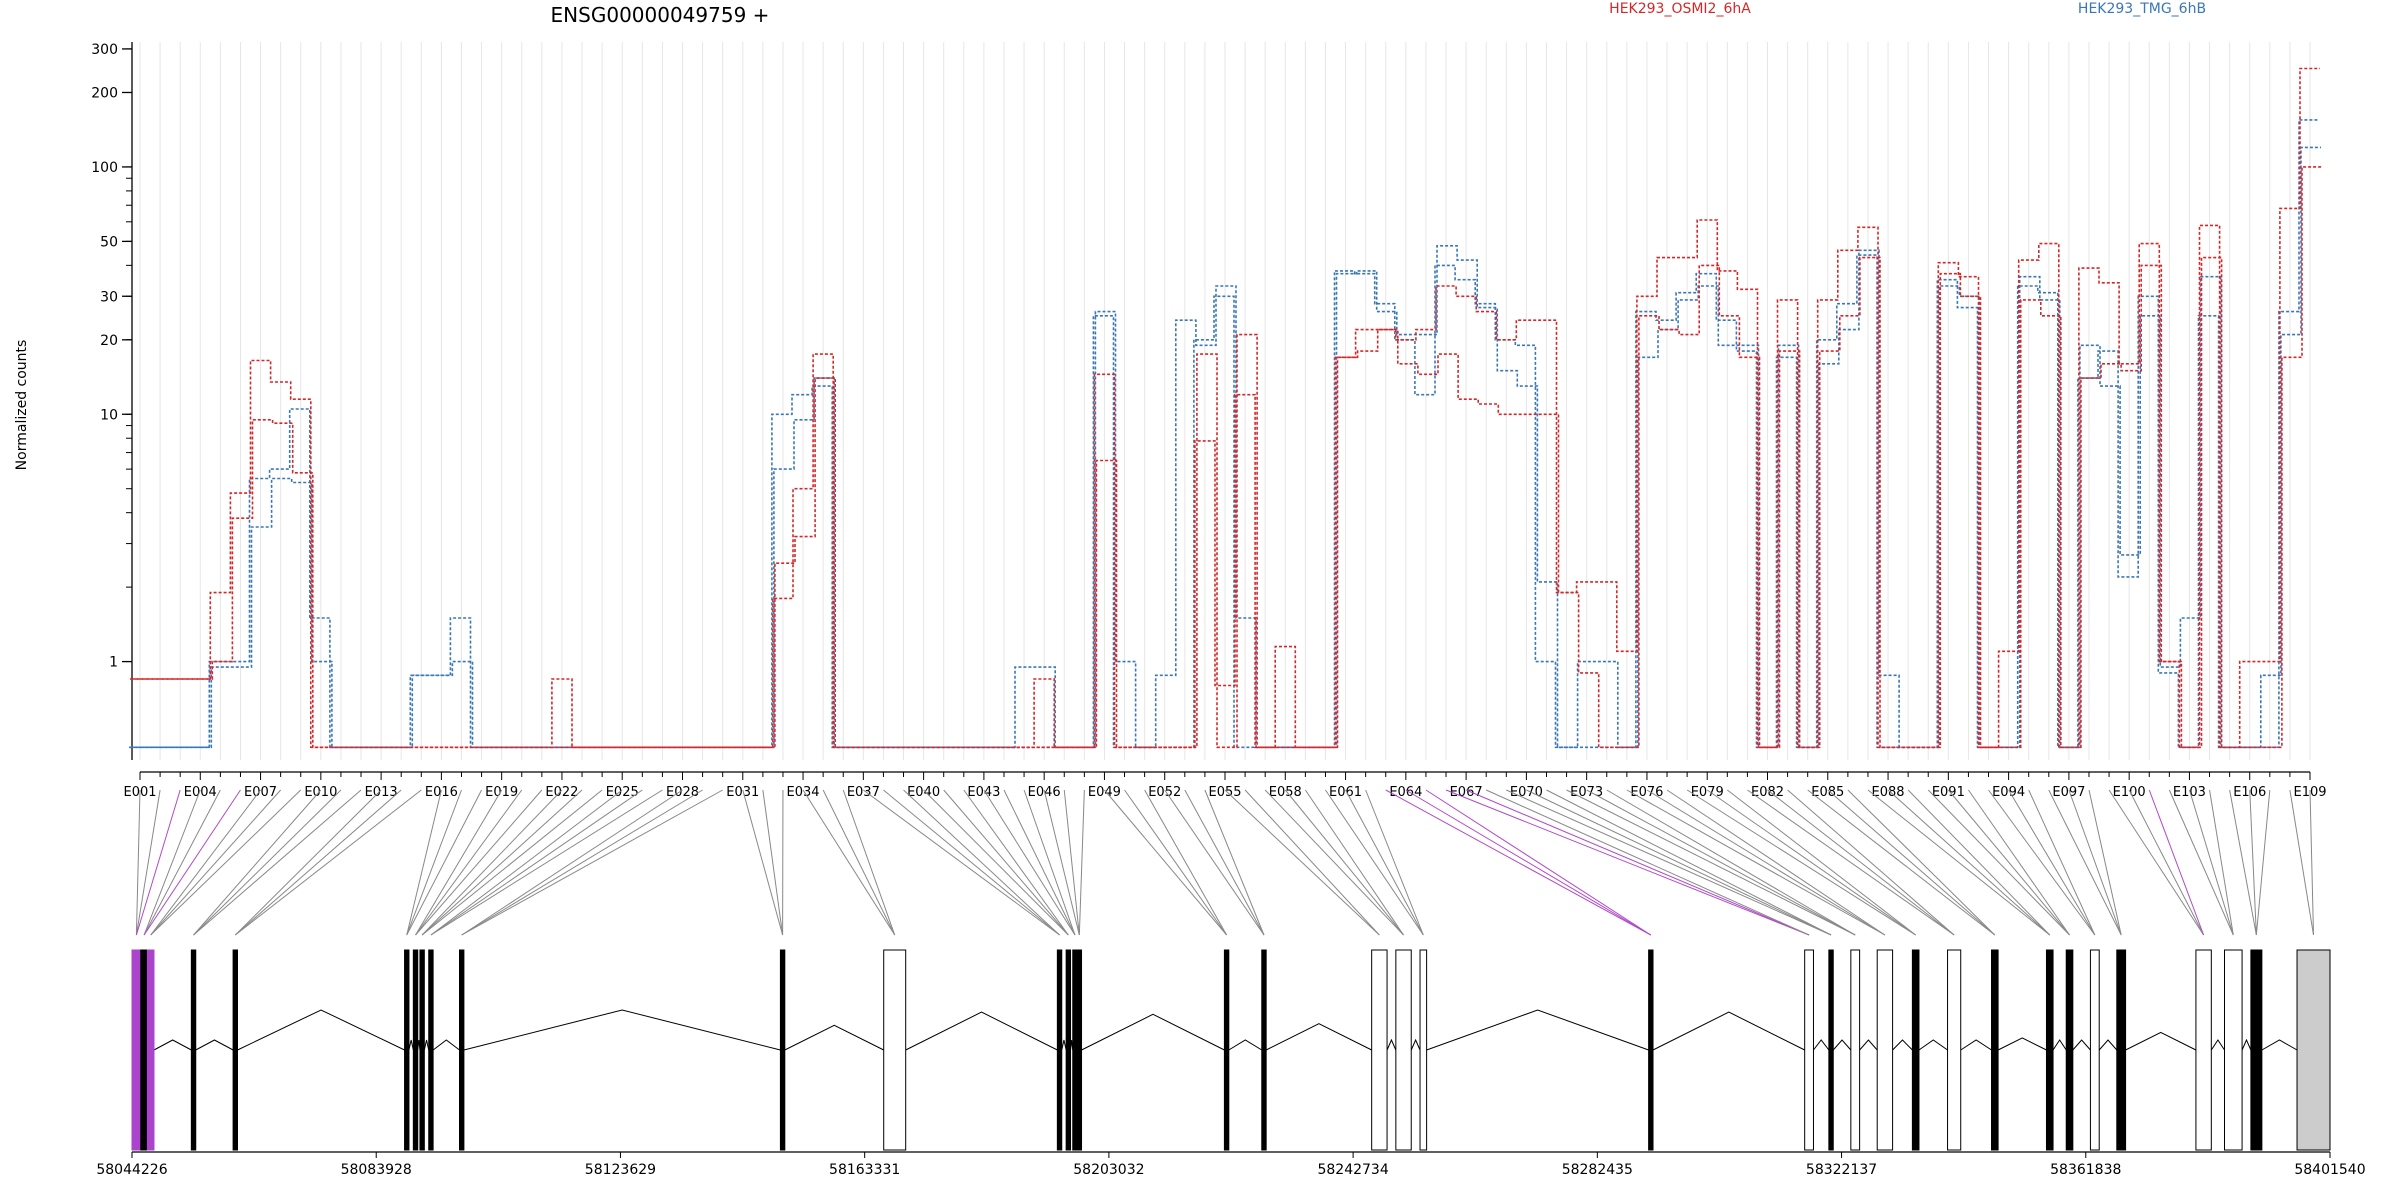 The width and height of the screenshot is (2400, 1200). I want to click on exon-label: E082, so click(1767, 792).